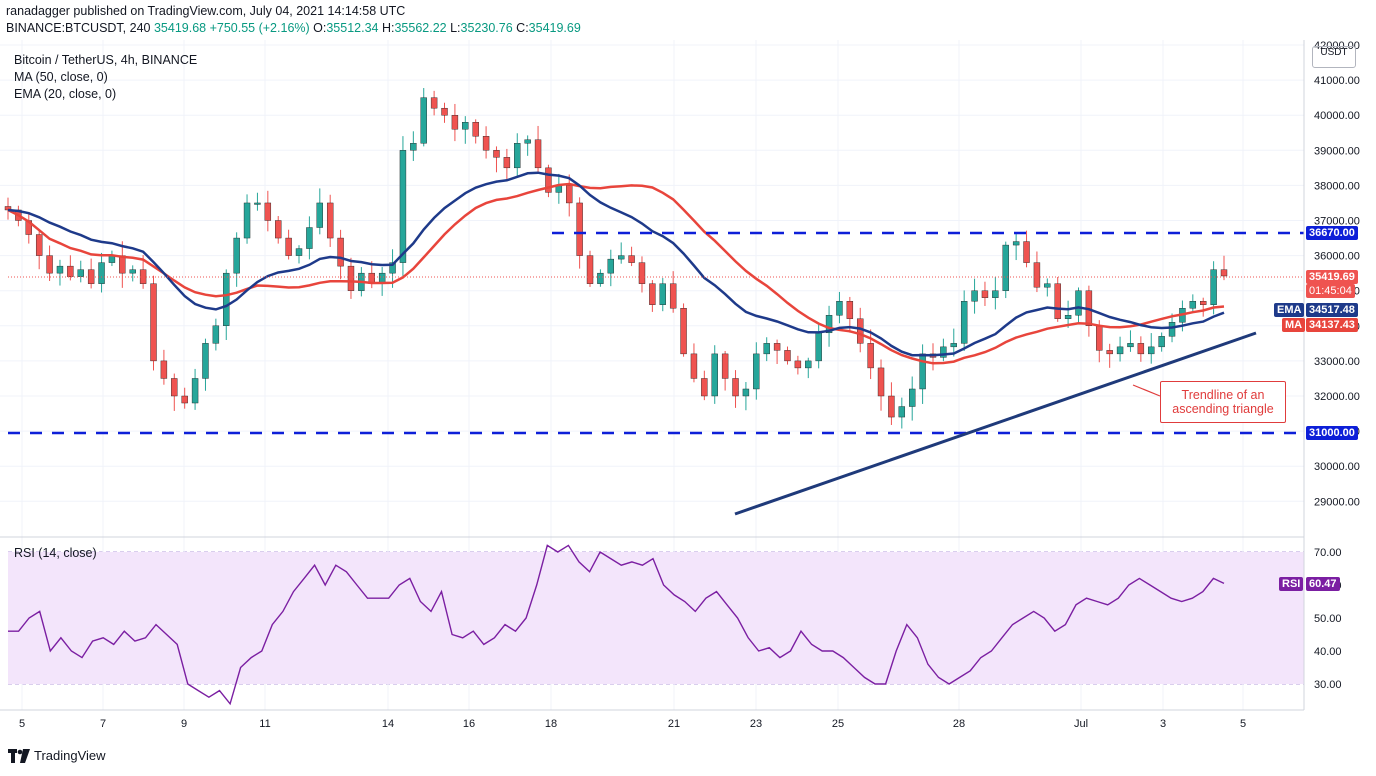  I want to click on time-tick-label: Jul, so click(1081, 724).